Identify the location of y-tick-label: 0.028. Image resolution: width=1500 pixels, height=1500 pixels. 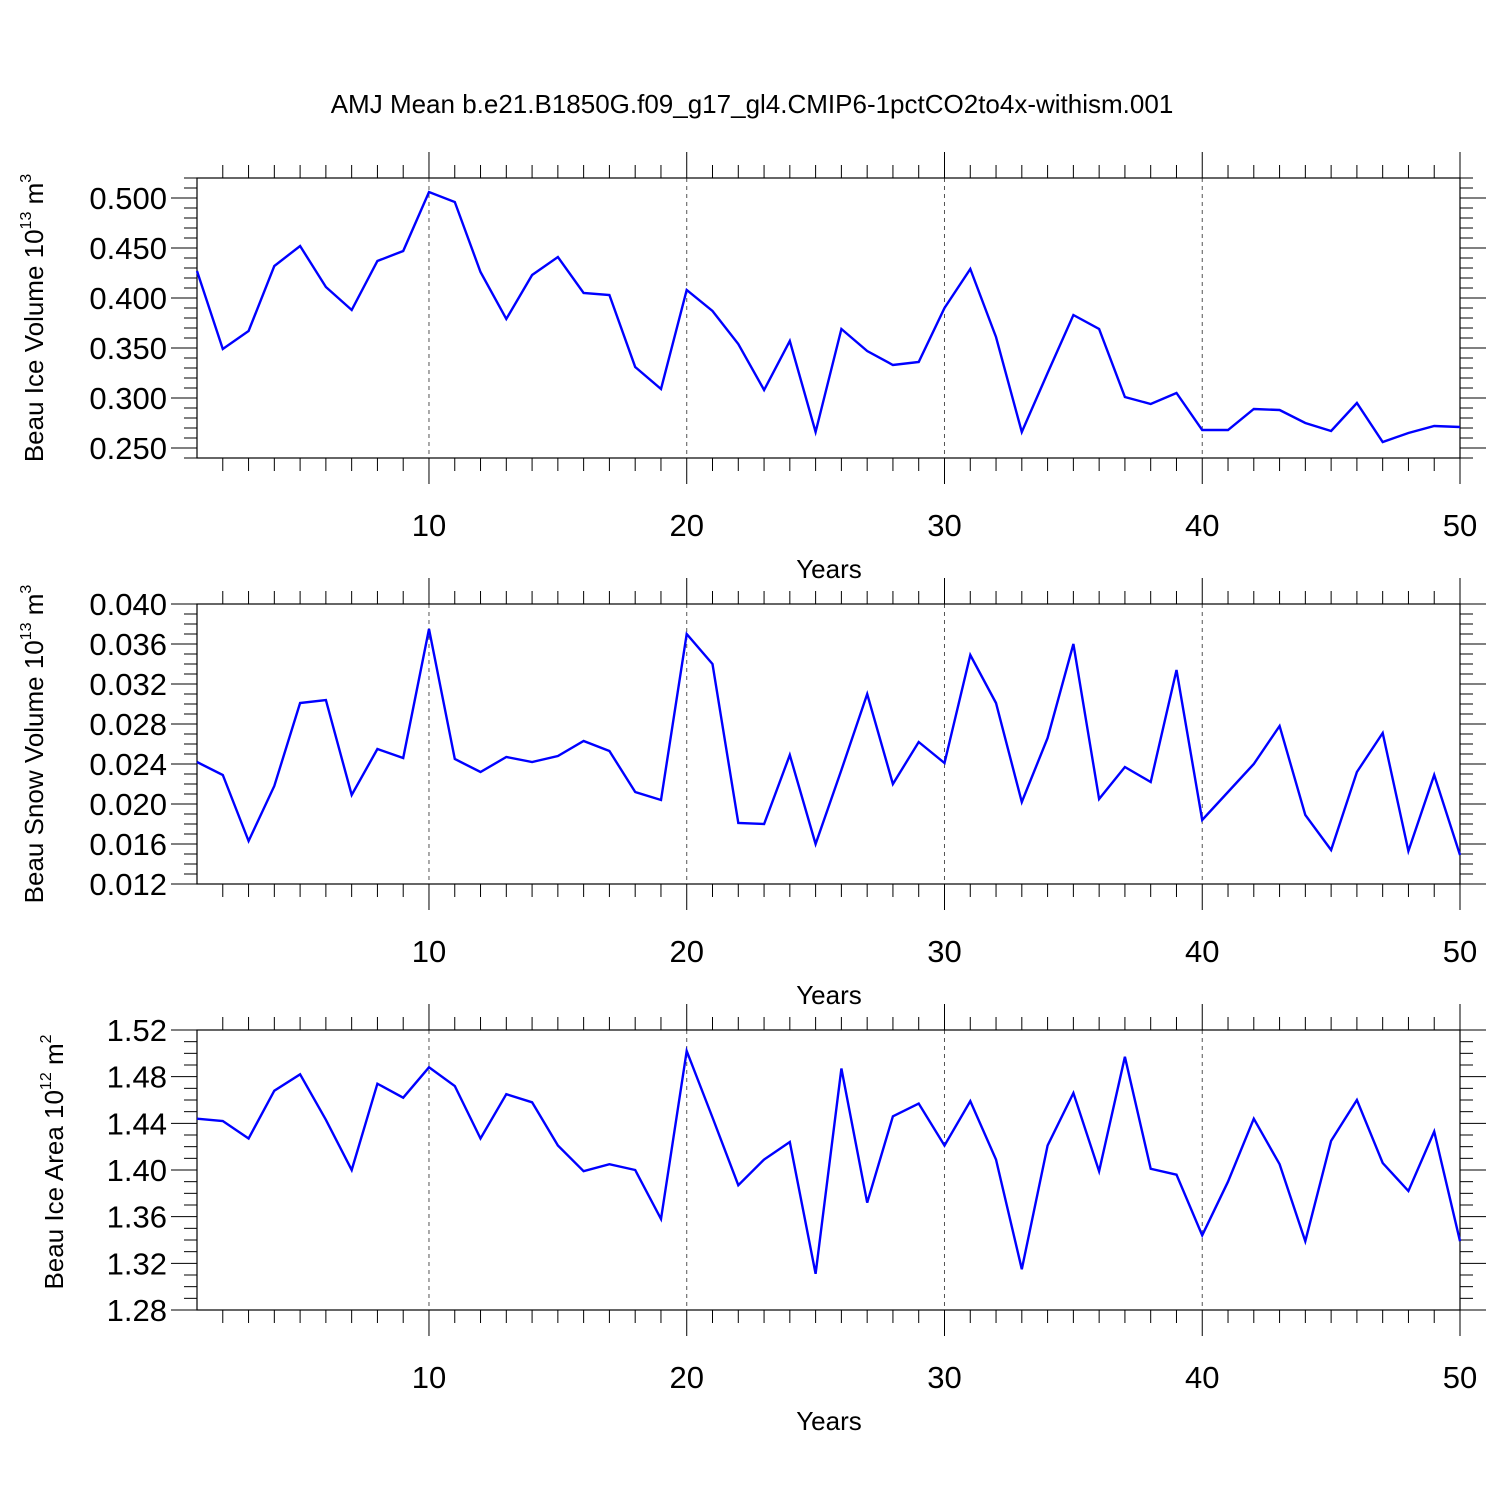
(128, 724).